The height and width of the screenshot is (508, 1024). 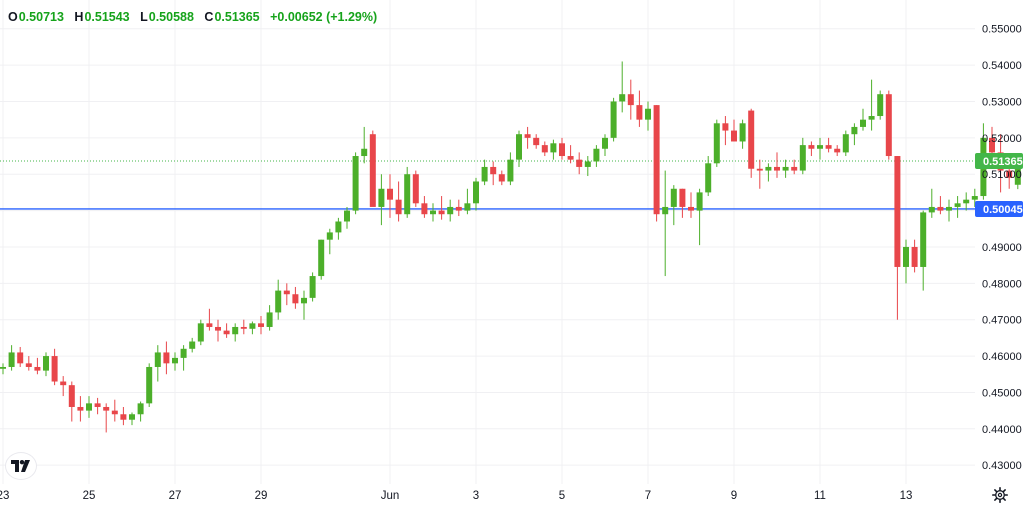 What do you see at coordinates (1002, 430) in the screenshot?
I see `price-tick-label: 0.44000` at bounding box center [1002, 430].